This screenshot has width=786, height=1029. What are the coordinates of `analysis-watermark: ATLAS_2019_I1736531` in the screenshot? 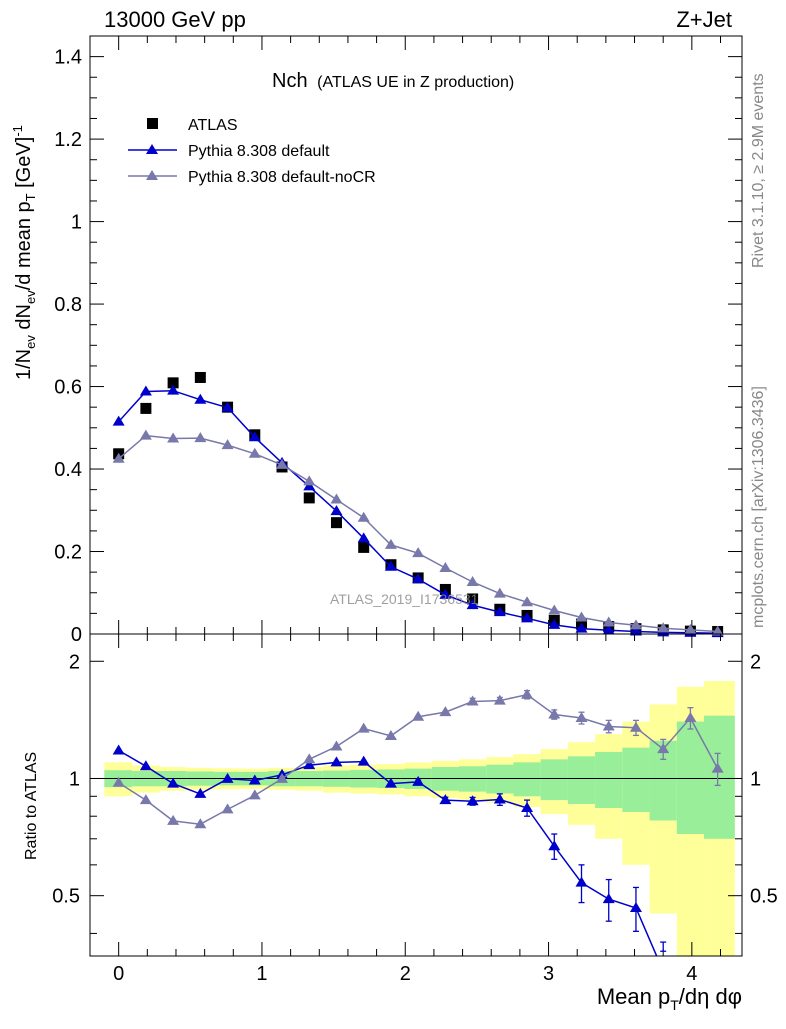 It's located at (404, 599).